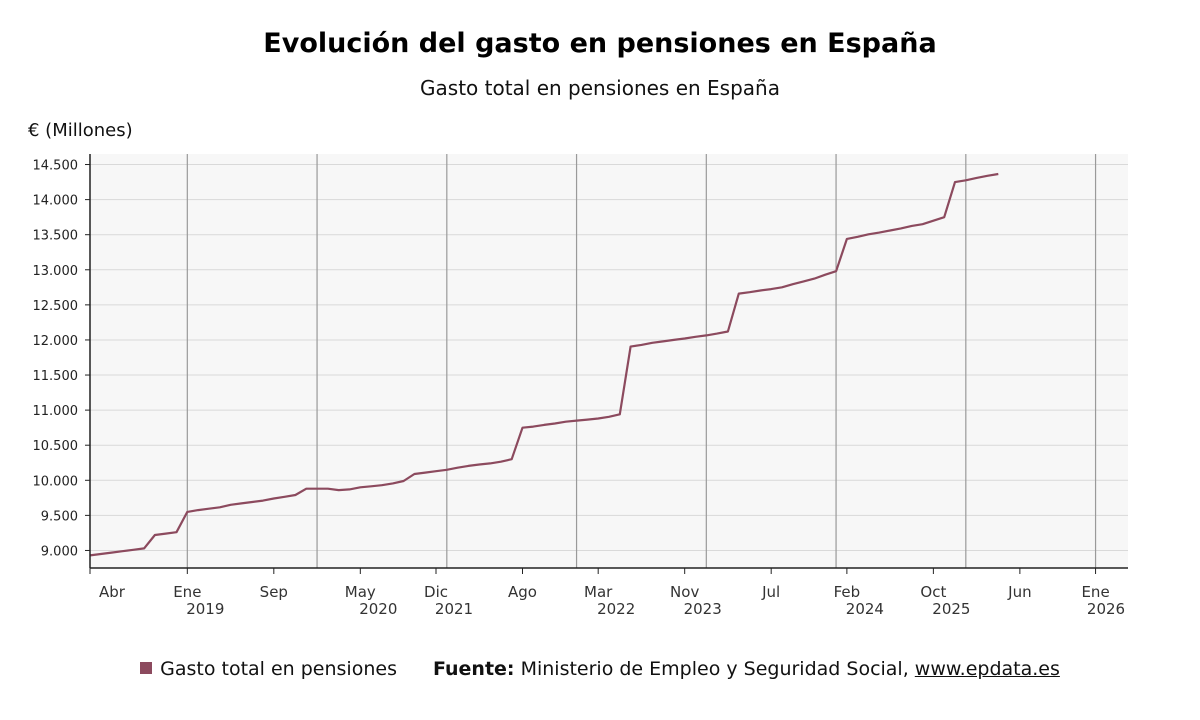  What do you see at coordinates (1019, 592) in the screenshot?
I see `x-tick-label: Jun` at bounding box center [1019, 592].